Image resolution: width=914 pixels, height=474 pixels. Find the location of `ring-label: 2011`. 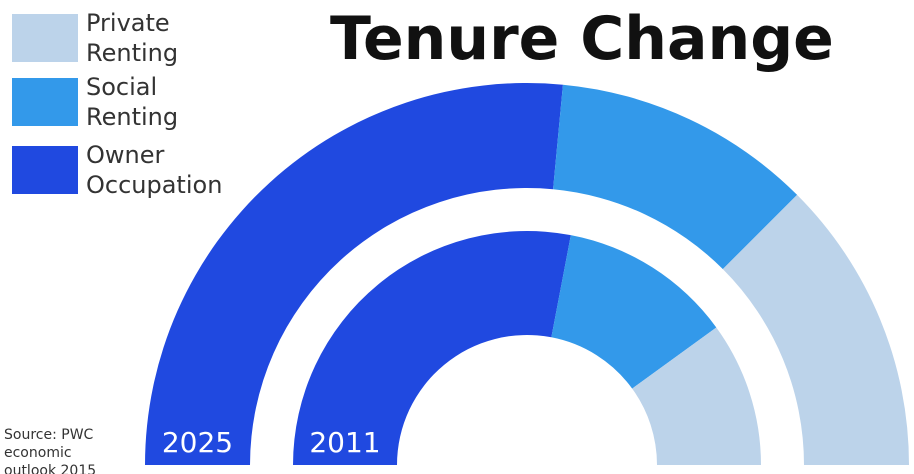

ring-label: 2011 is located at coordinates (344, 442).